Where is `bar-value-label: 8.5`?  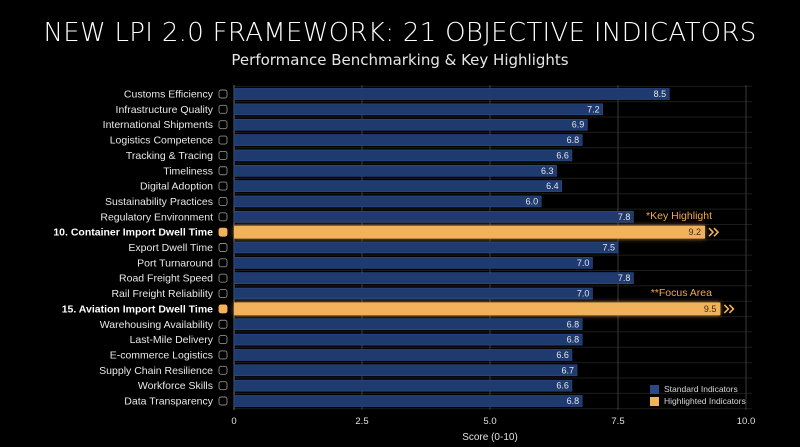 bar-value-label: 8.5 is located at coordinates (660, 94).